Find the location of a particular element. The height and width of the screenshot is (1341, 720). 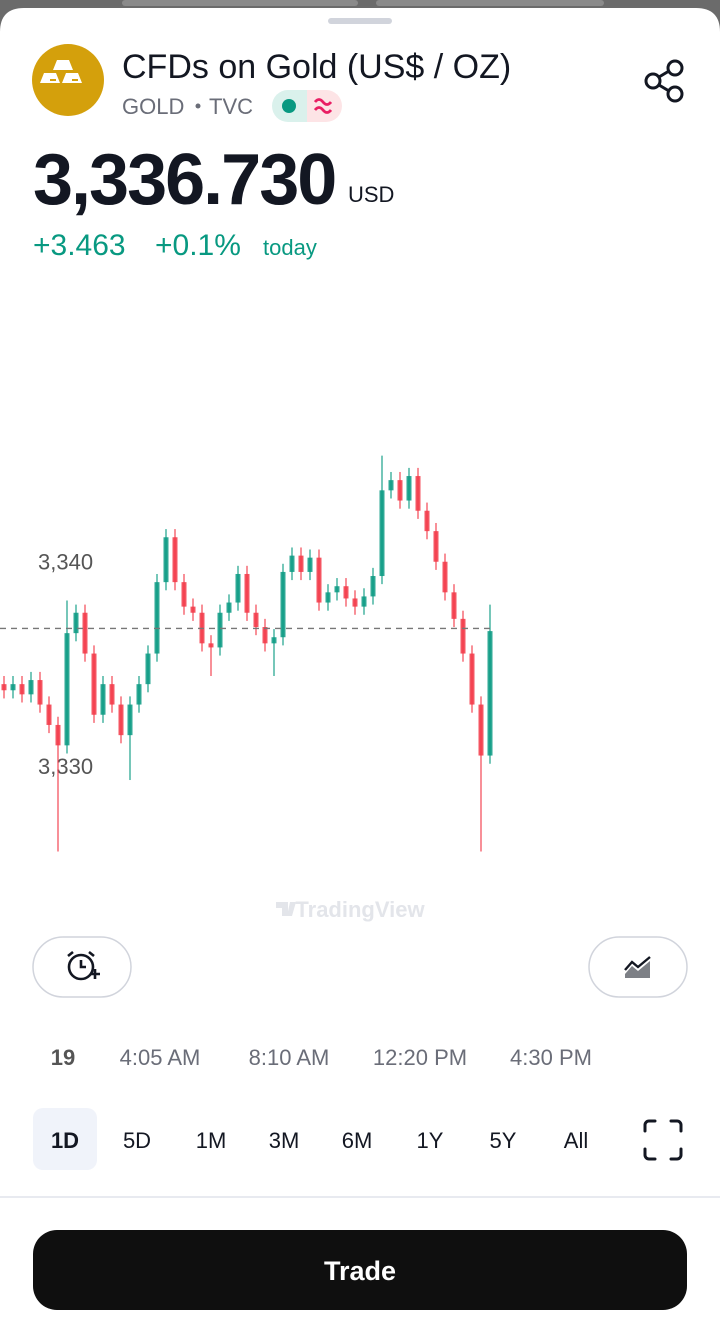

price-change-percent: +0.1% is located at coordinates (198, 245).